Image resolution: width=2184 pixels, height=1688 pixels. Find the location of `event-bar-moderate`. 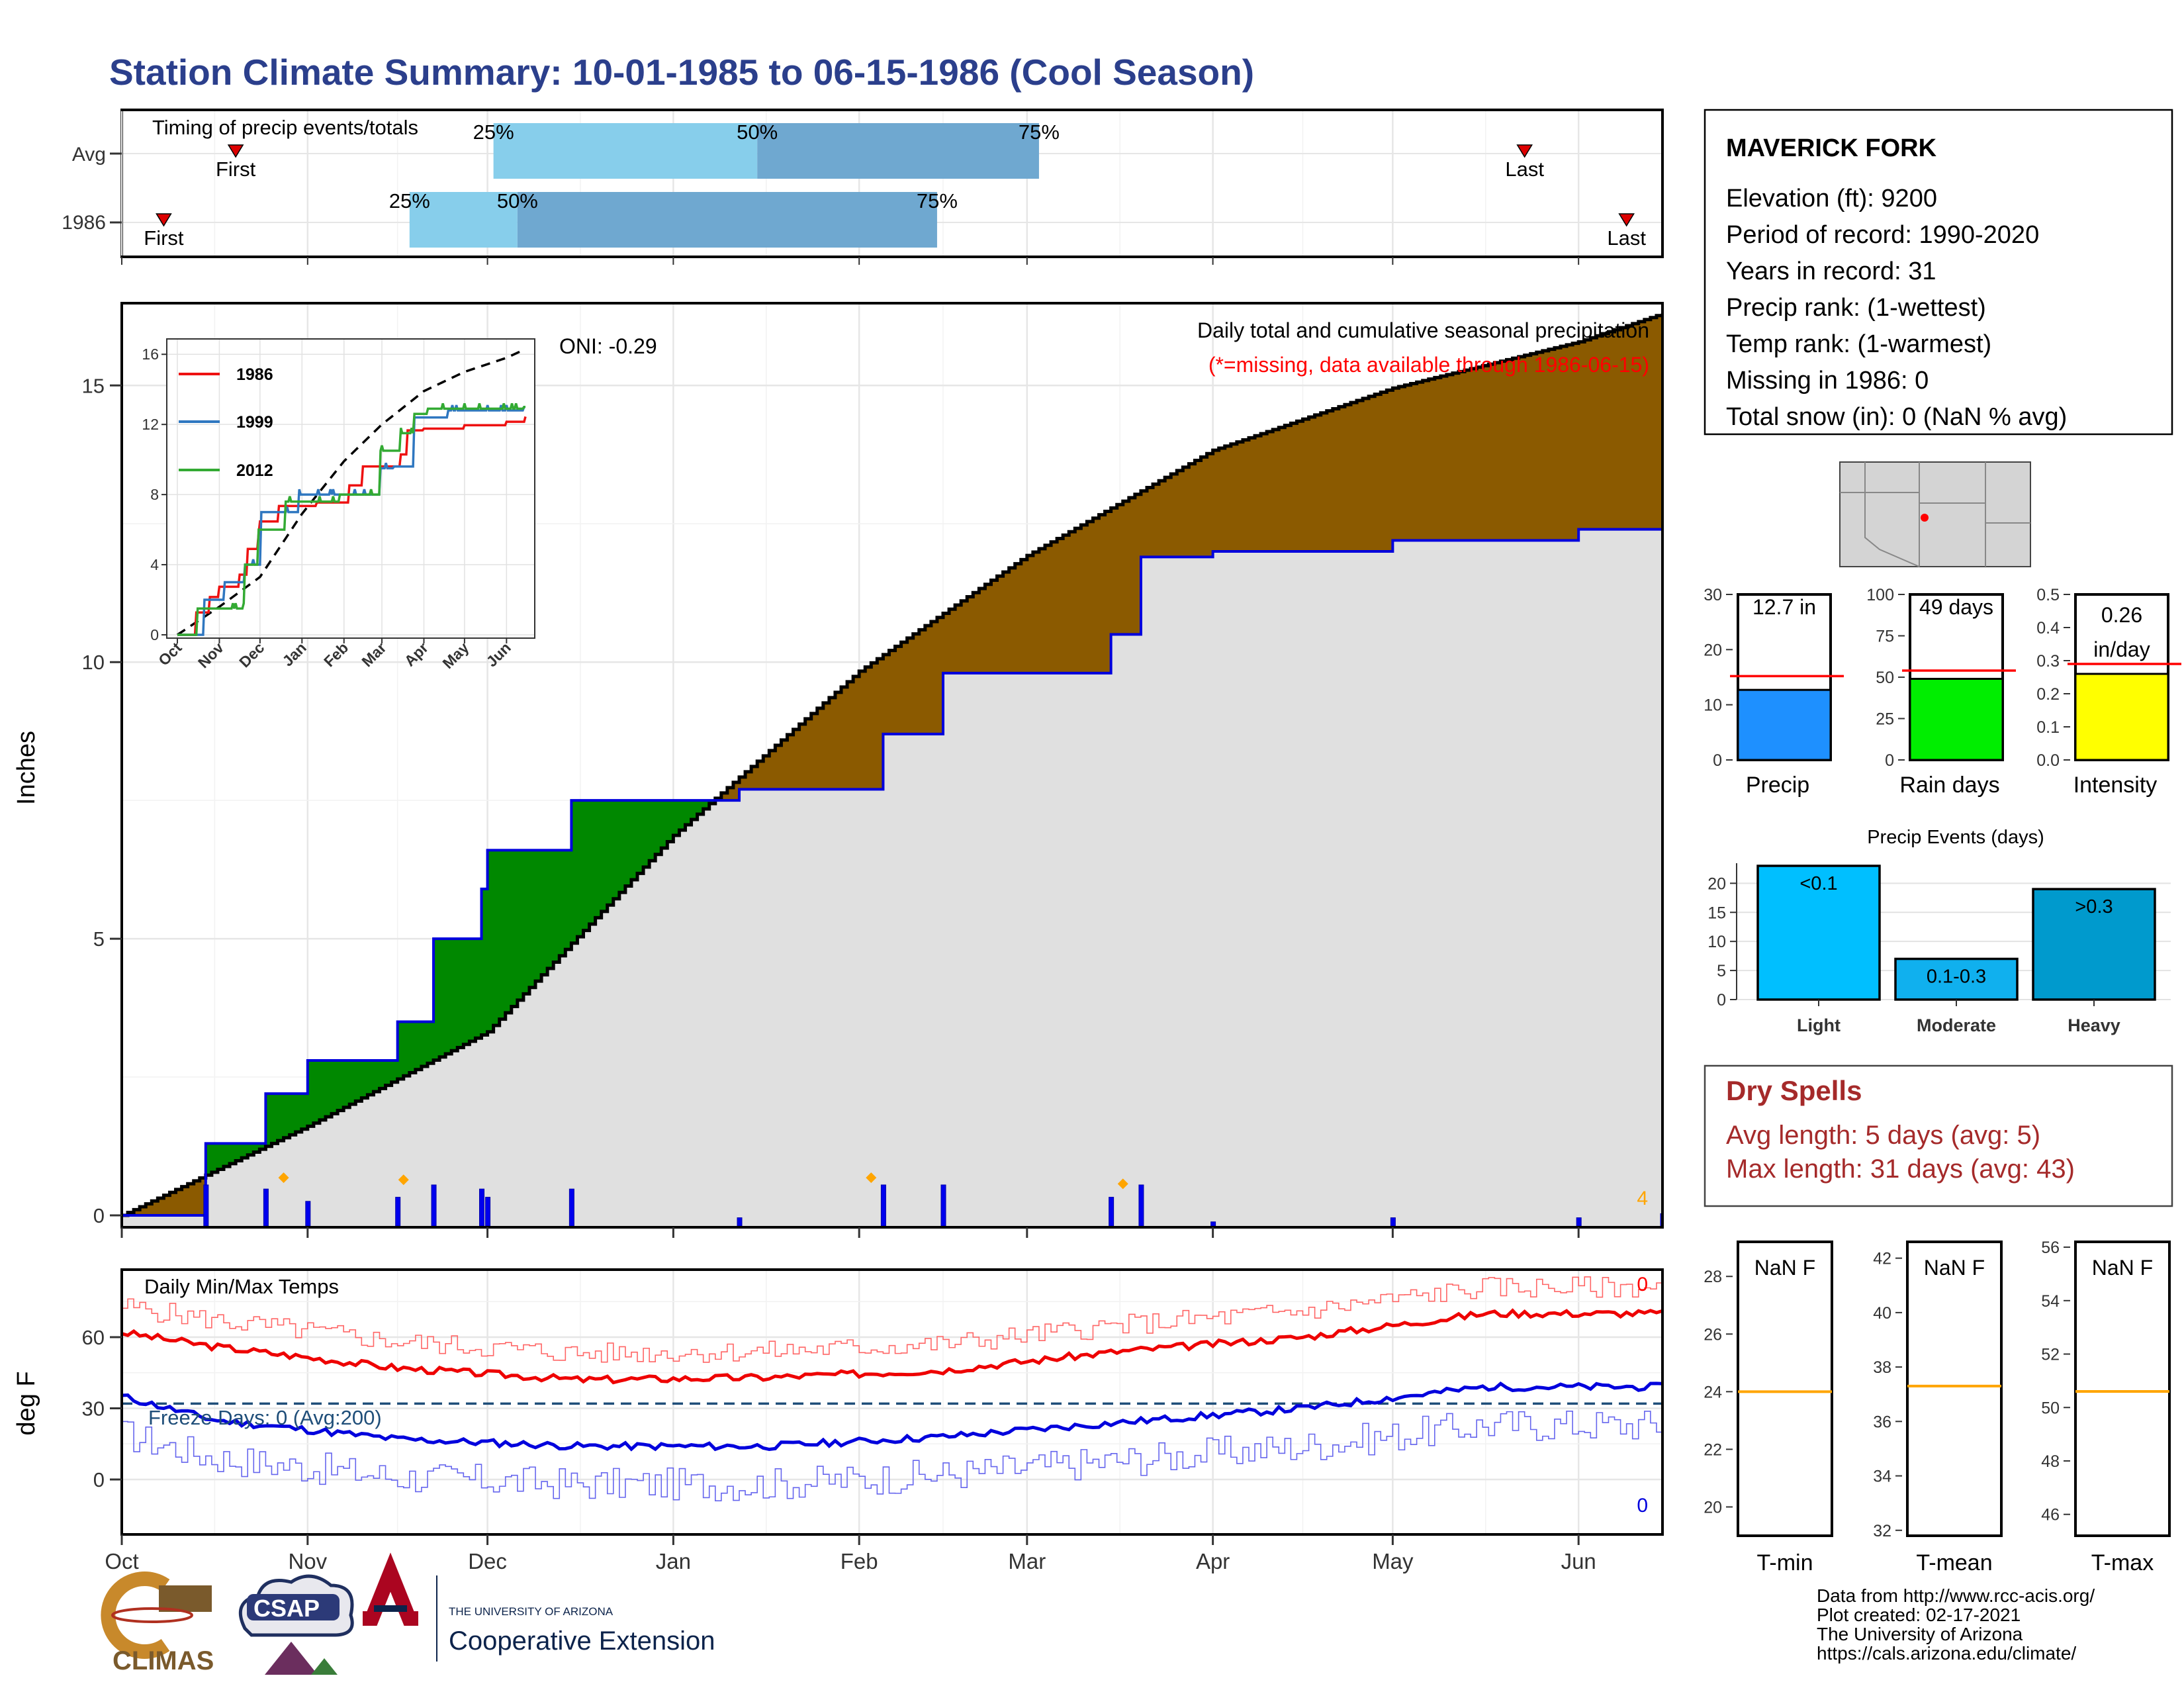

event-bar-moderate is located at coordinates (1957, 979).